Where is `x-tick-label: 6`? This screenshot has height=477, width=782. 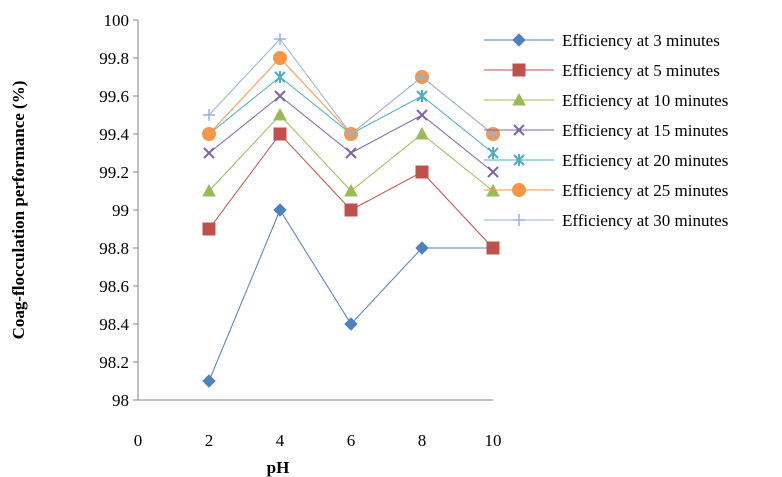
x-tick-label: 6 is located at coordinates (351, 440).